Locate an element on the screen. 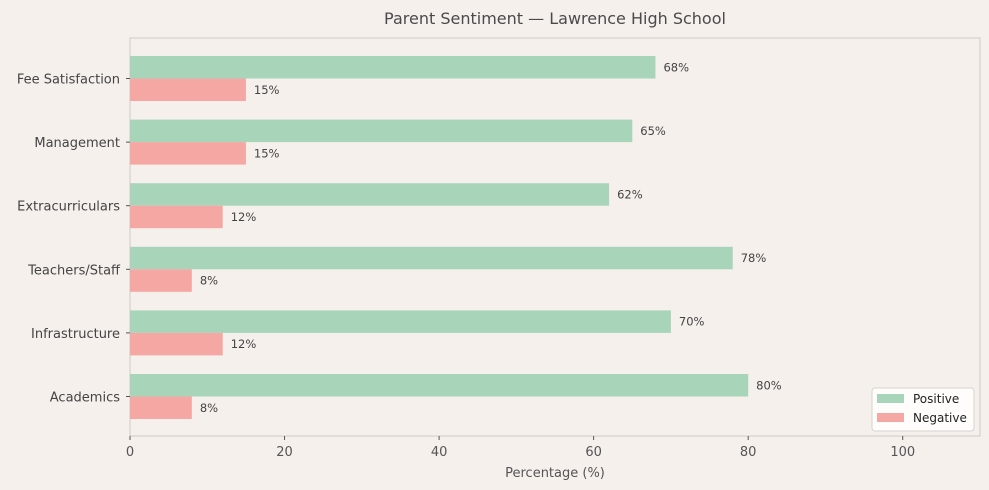 The width and height of the screenshot is (989, 490). category-label-teachers-staff: Teachers/Staff is located at coordinates (74, 270).